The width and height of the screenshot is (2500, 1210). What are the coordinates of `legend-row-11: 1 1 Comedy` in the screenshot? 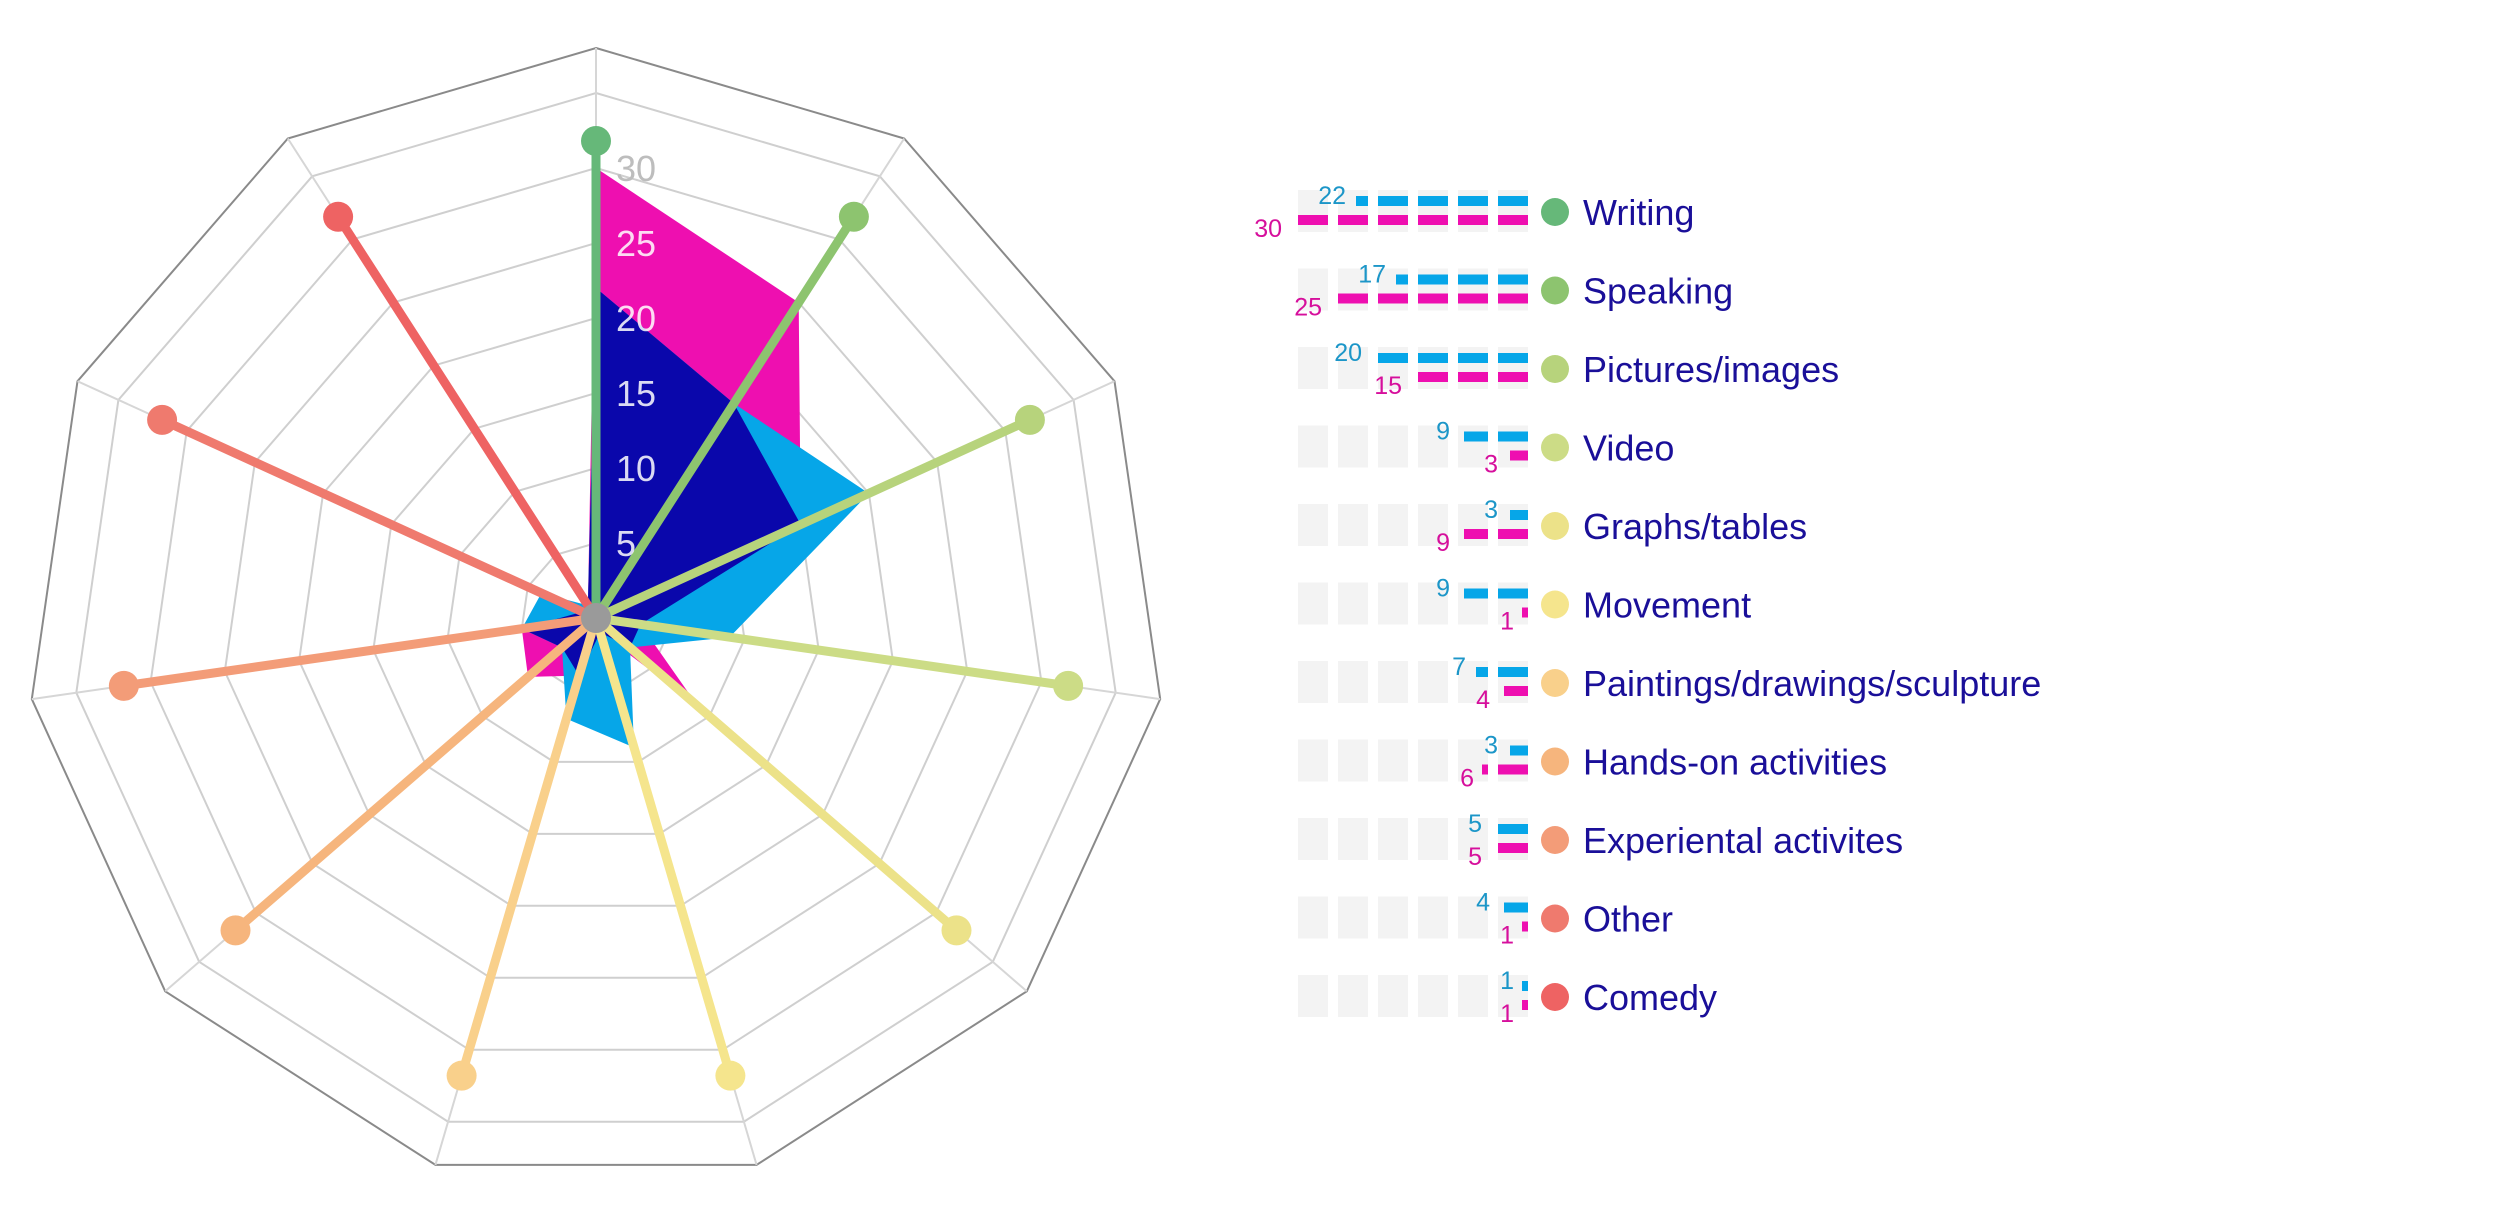 It's located at (1507, 997).